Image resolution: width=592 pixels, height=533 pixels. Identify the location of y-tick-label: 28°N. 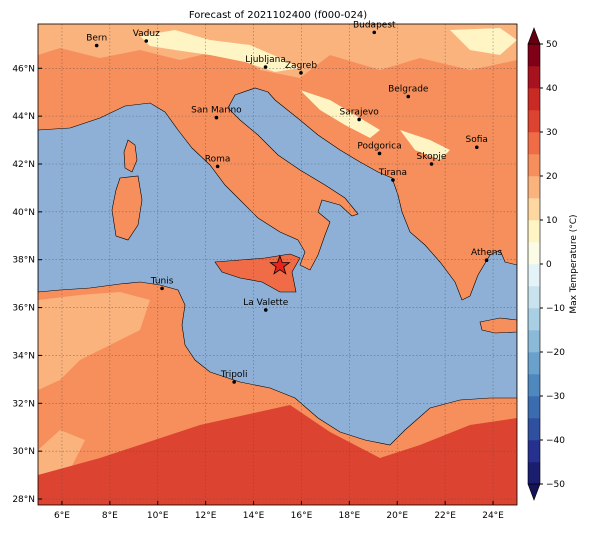
(23, 500).